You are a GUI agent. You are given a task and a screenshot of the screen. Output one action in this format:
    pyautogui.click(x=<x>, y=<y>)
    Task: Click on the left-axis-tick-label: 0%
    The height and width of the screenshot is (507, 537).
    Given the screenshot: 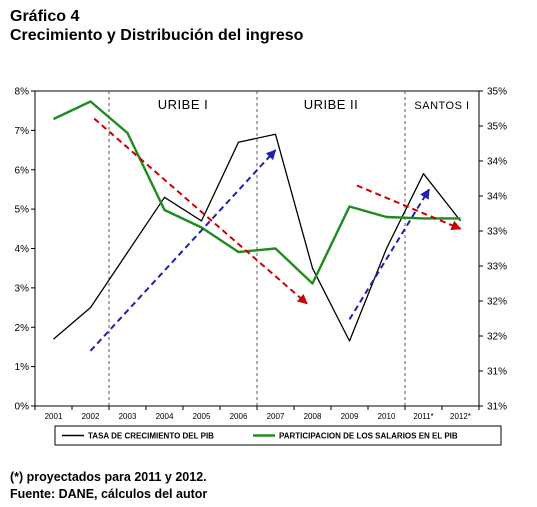 What is the action you would take?
    pyautogui.click(x=22, y=407)
    